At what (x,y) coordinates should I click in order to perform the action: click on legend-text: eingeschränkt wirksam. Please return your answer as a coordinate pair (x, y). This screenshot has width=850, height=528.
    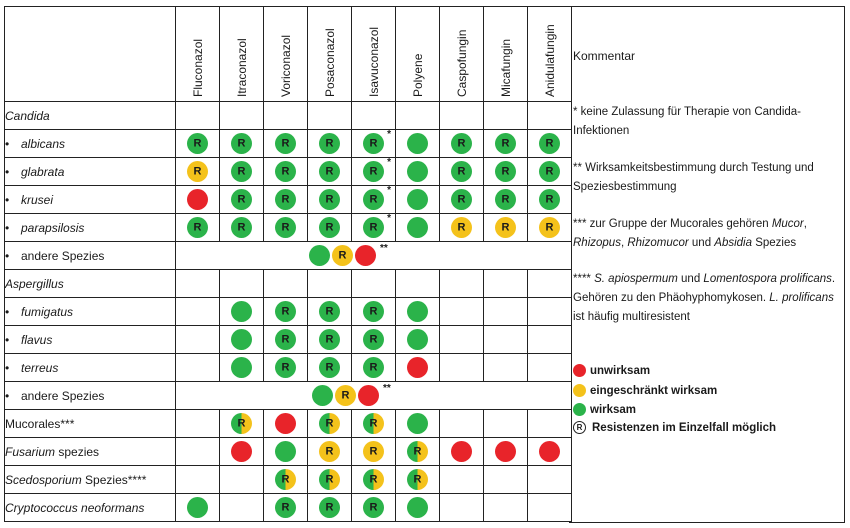
    Looking at the image, I should click on (654, 390).